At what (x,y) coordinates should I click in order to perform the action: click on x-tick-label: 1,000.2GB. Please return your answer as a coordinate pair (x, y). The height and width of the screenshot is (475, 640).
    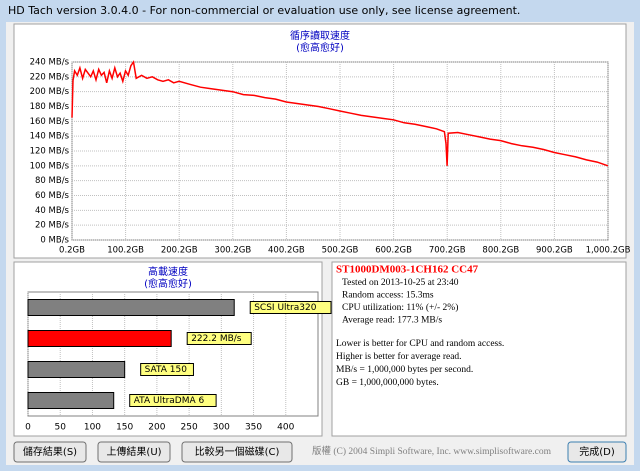
    Looking at the image, I should click on (608, 251).